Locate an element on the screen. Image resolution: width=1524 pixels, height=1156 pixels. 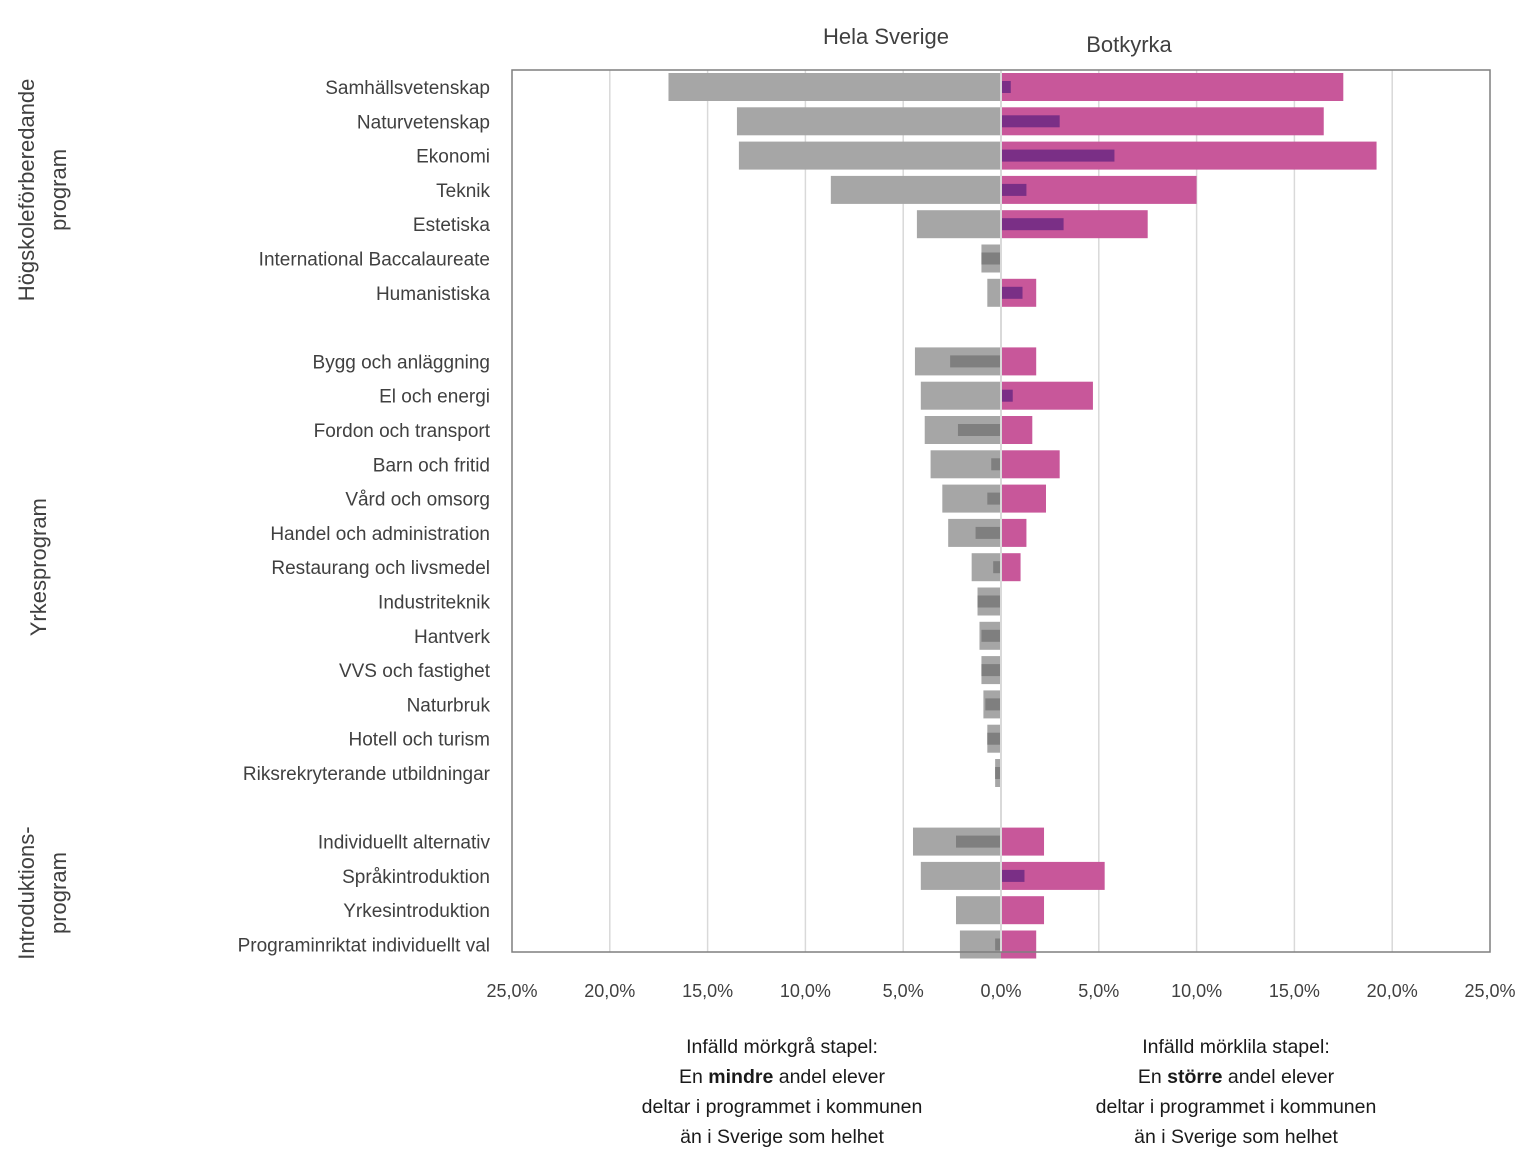
header-botkyrka: Botkyrka is located at coordinates (1129, 44).